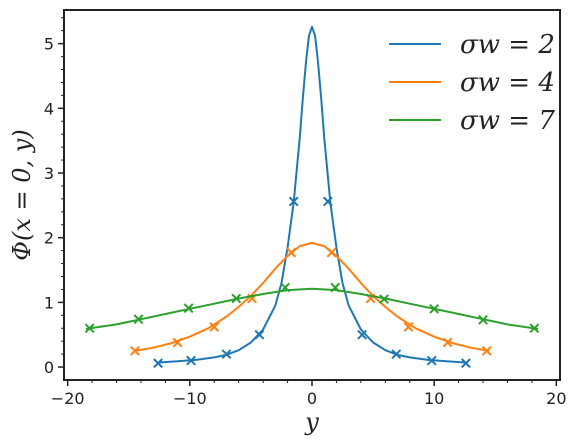 The height and width of the screenshot is (445, 577). Describe the element at coordinates (190, 398) in the screenshot. I see `x-tick-label: −10` at that location.